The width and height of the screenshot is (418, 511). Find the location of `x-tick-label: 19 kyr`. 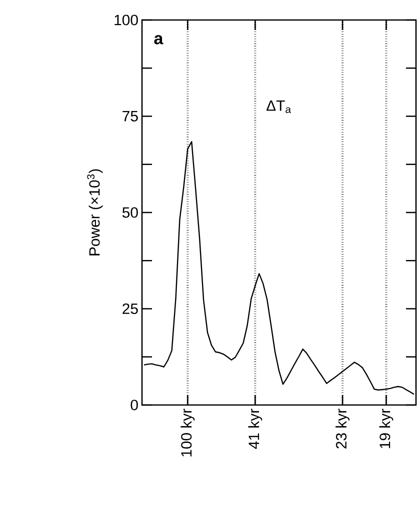

x-tick-label: 19 kyr is located at coordinates (386, 428).